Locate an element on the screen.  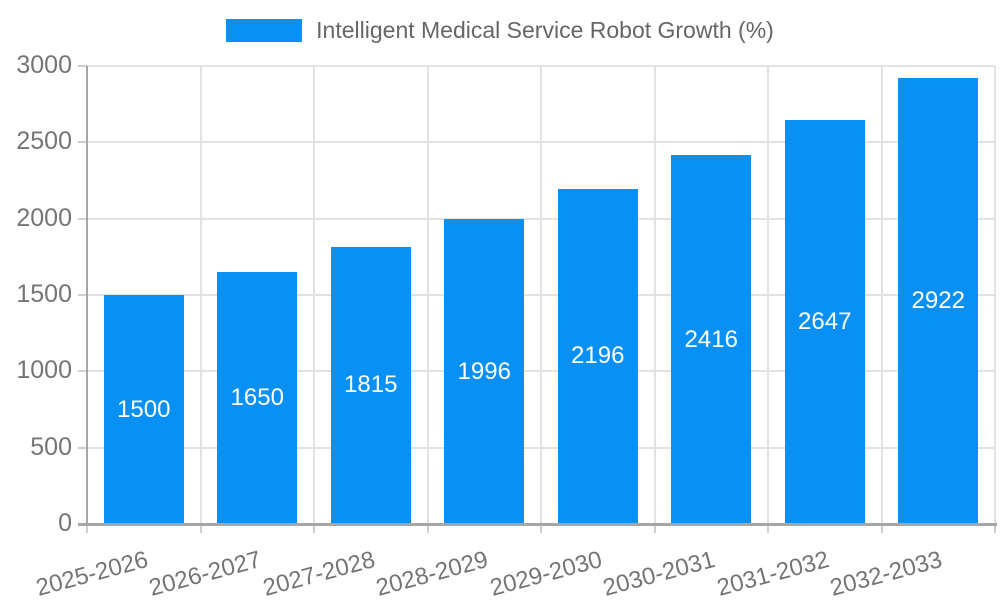
bar-value-label: 1996 is located at coordinates (484, 371).